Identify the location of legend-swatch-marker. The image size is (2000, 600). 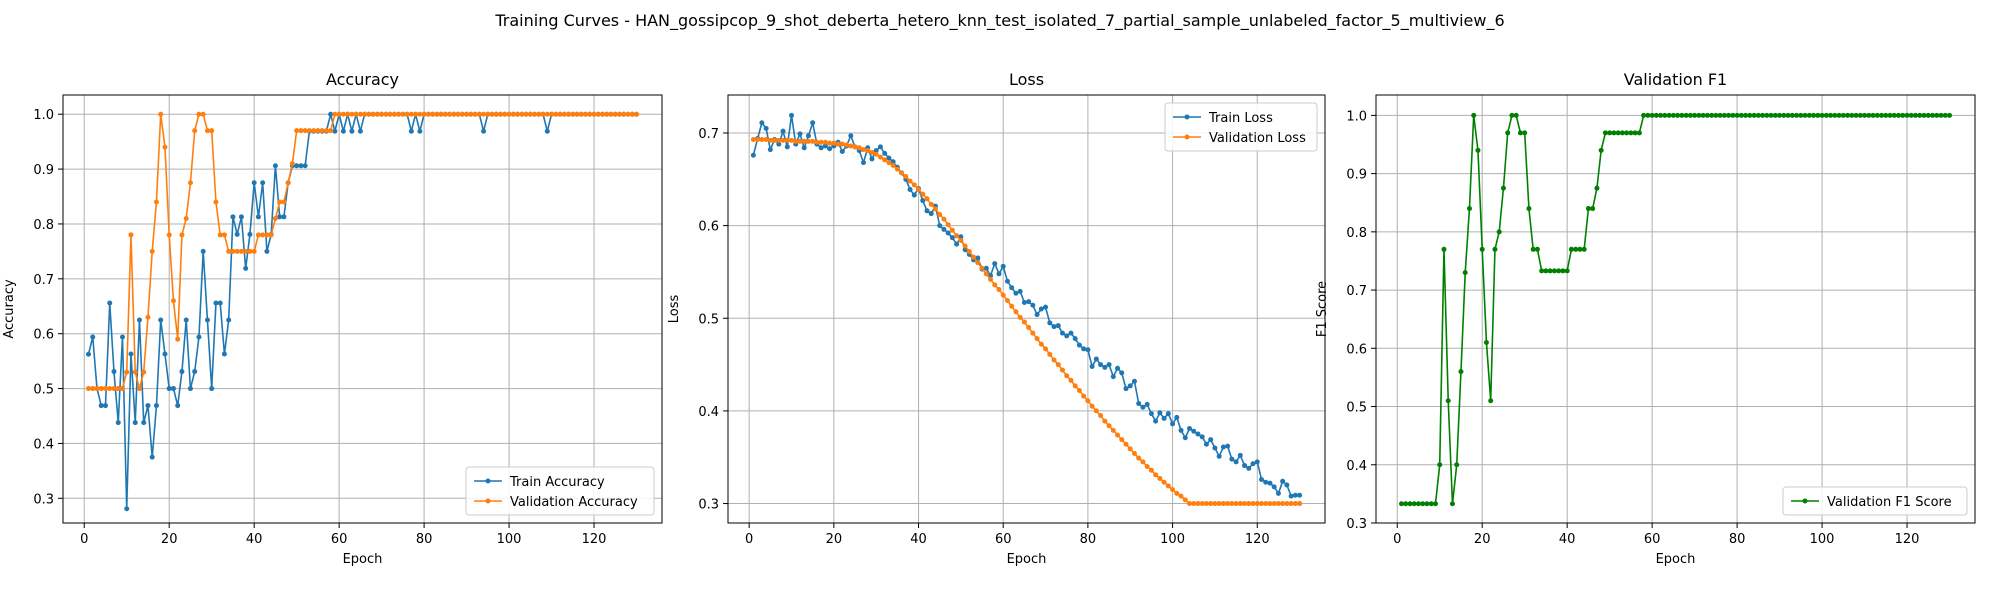
(1187, 137).